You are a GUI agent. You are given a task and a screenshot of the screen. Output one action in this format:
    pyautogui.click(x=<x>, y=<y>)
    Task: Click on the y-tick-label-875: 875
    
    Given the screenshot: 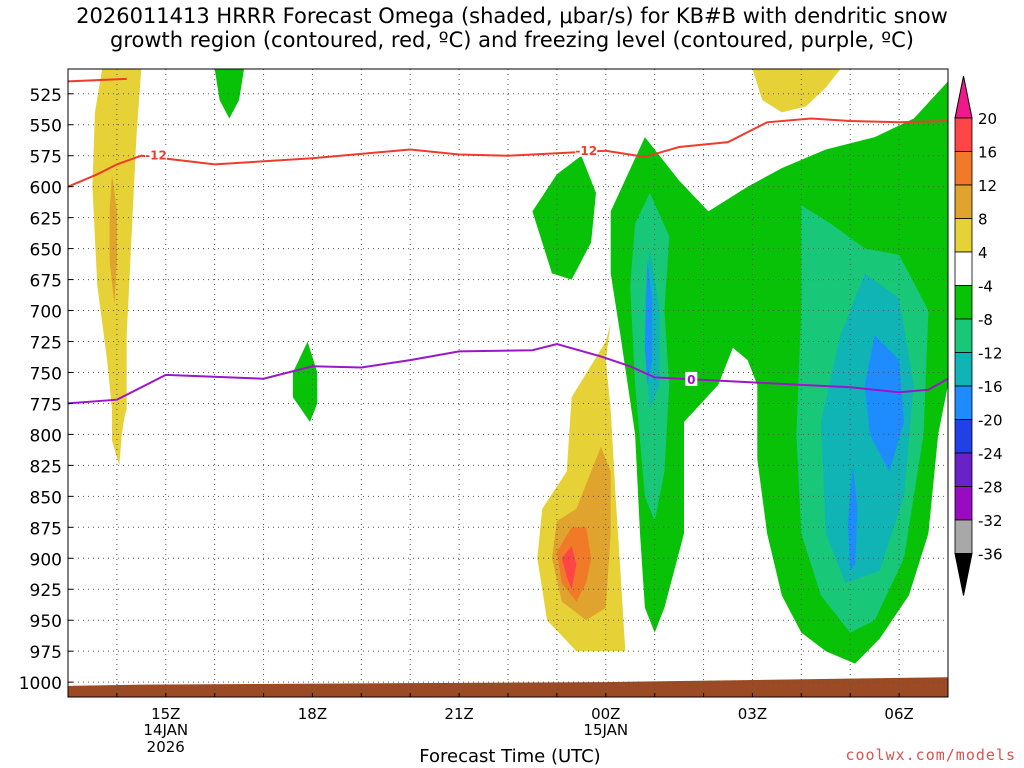 What is the action you would take?
    pyautogui.click(x=46, y=529)
    